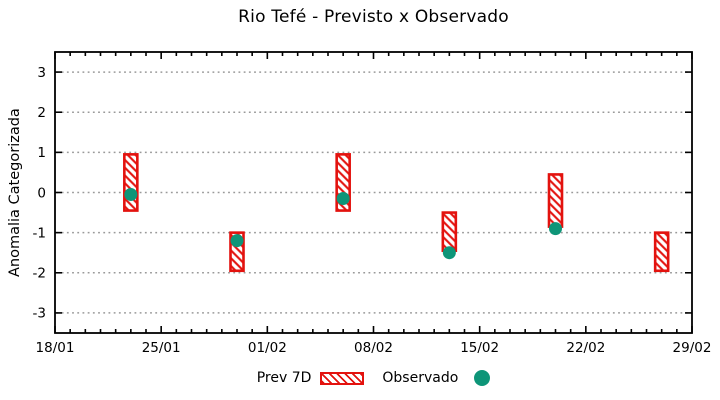 This screenshot has width=720, height=400. What do you see at coordinates (39, 314) in the screenshot?
I see `y-tick-label: -3` at bounding box center [39, 314].